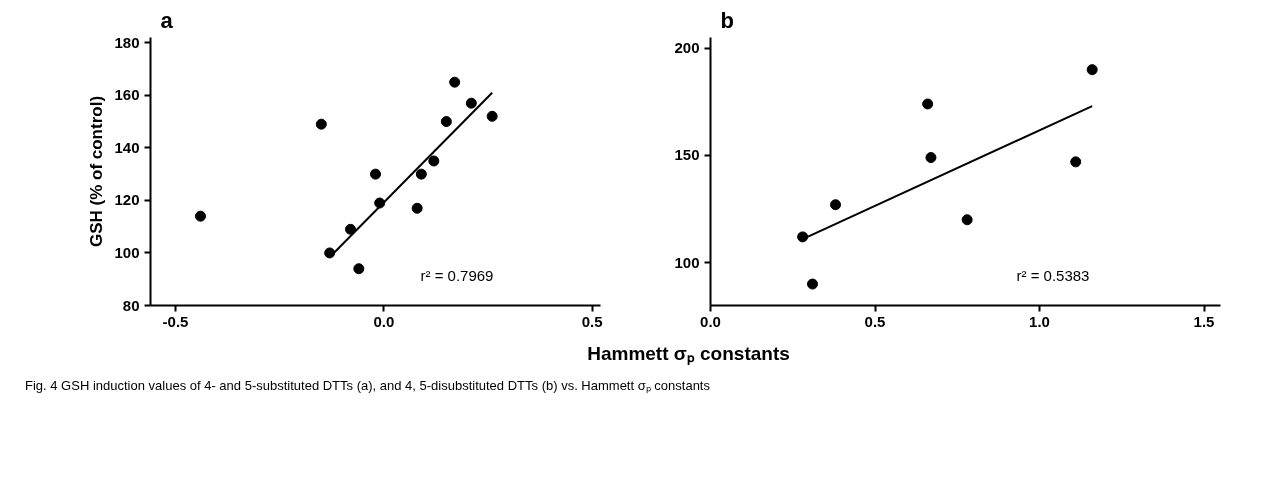 The width and height of the screenshot is (1287, 484). I want to click on chart-title: a, so click(167, 20).